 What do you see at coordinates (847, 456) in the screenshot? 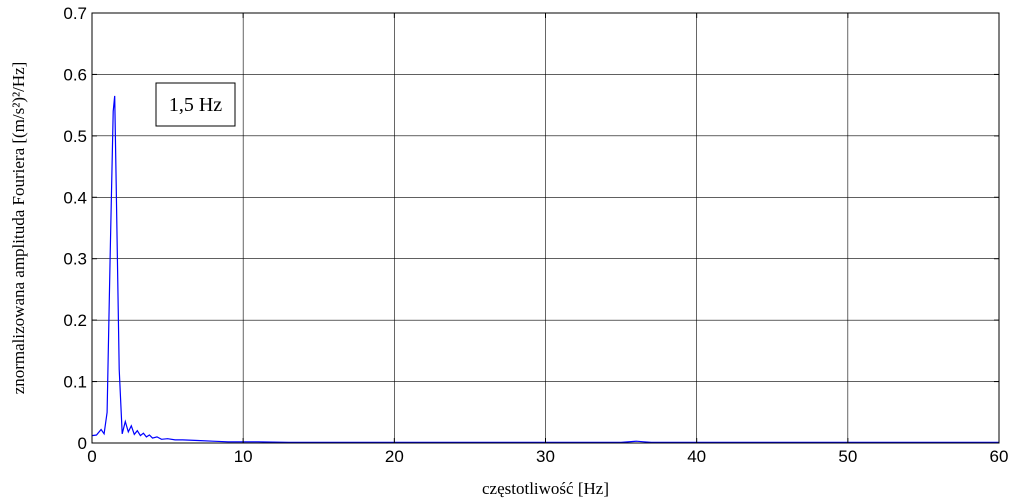
I see `x-tick-label: 50` at bounding box center [847, 456].